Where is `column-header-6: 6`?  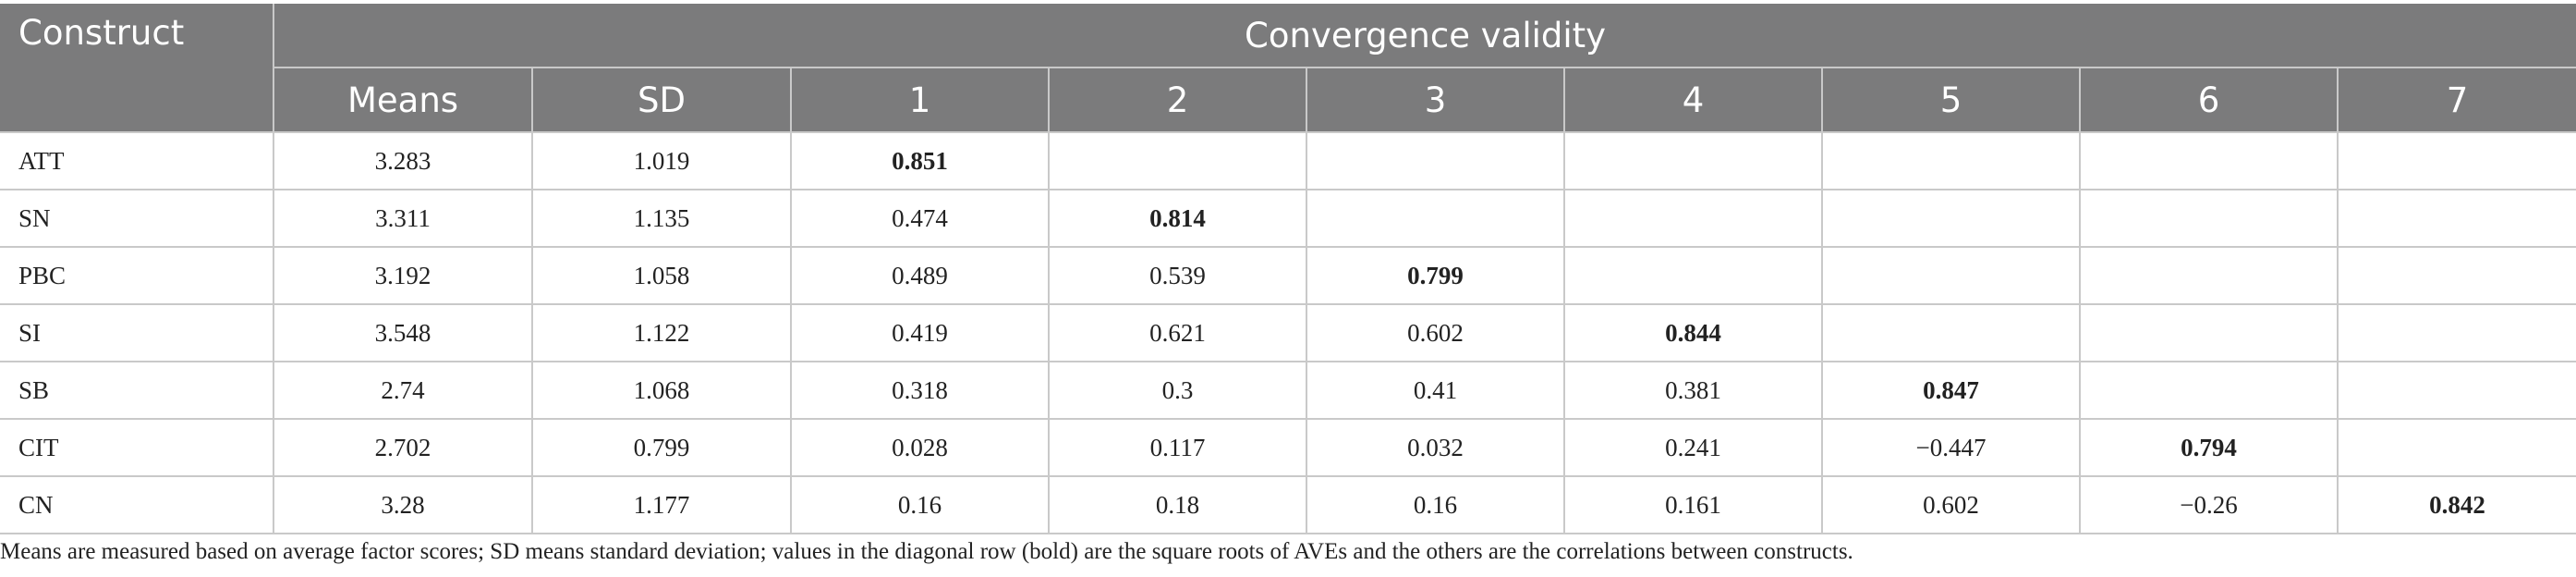 column-header-6: 6 is located at coordinates (2209, 100).